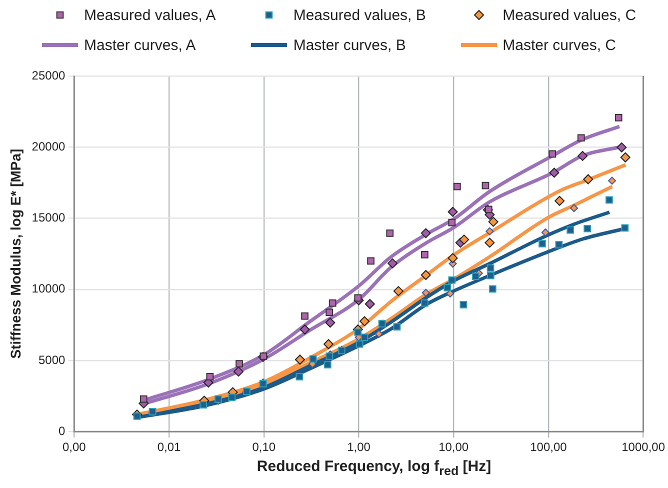  Describe the element at coordinates (569, 15) in the screenshot. I see `legend-label: Measured values, C` at that location.